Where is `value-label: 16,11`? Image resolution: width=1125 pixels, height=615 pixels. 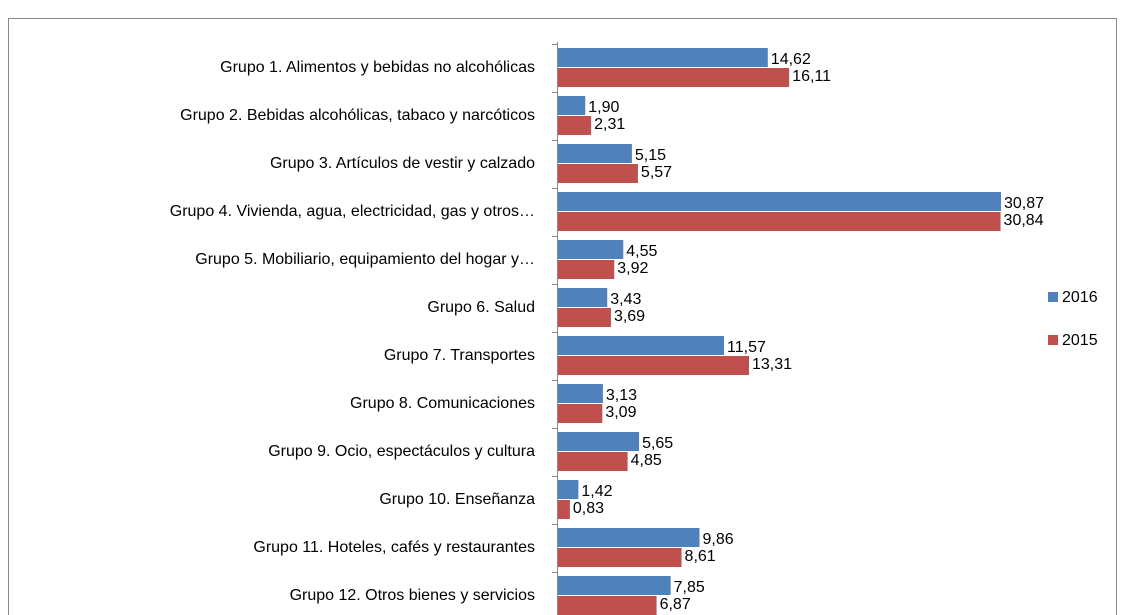
value-label: 16,11 is located at coordinates (811, 76).